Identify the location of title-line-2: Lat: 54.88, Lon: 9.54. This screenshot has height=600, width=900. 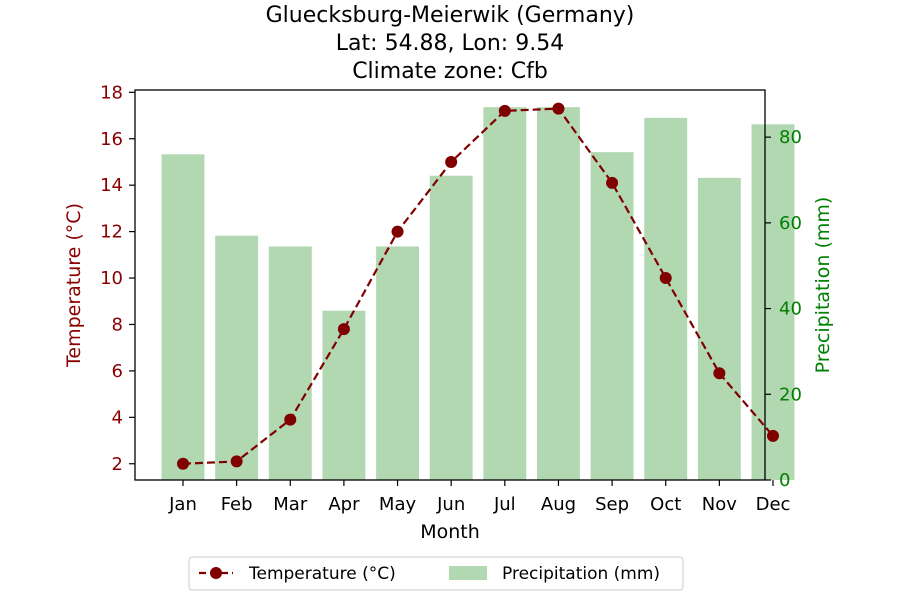
(450, 43).